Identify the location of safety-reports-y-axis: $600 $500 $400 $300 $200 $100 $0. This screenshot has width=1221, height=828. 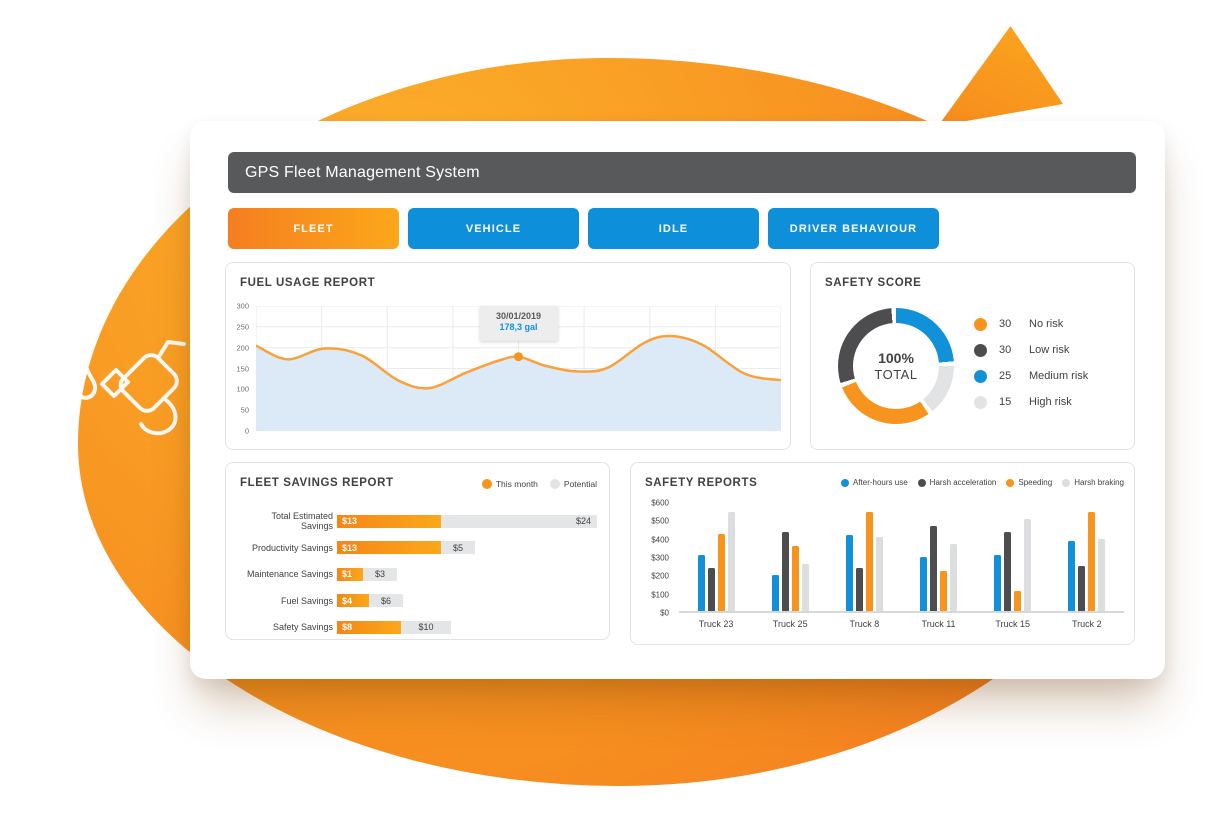
(656, 558).